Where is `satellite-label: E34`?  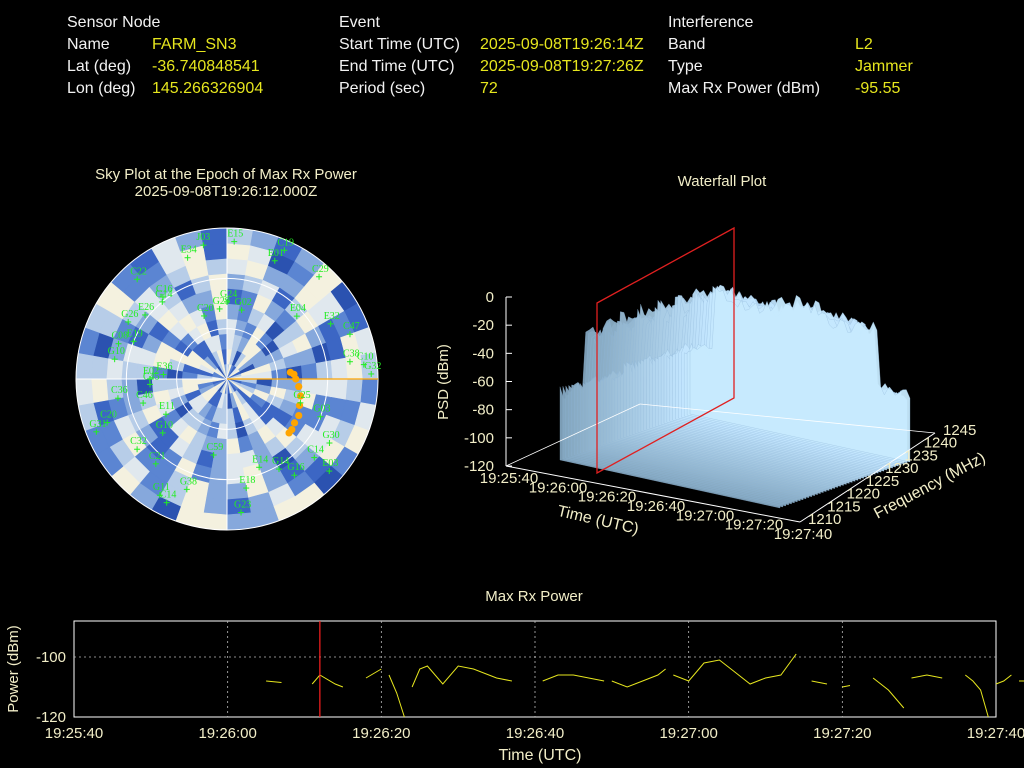
satellite-label: E34 is located at coordinates (189, 250).